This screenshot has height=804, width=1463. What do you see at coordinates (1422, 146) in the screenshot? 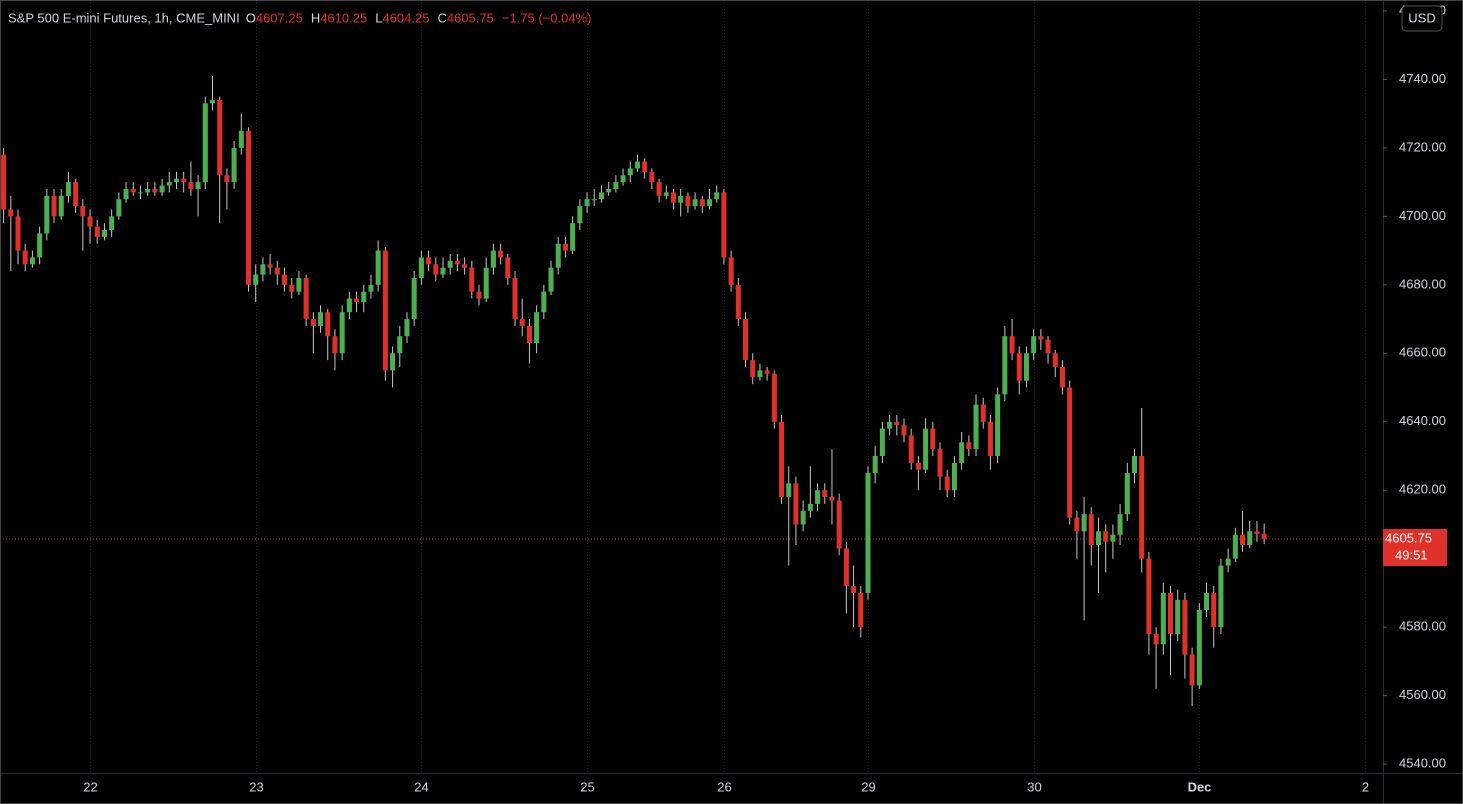
I see `y-tick-label: 4720.00` at bounding box center [1422, 146].